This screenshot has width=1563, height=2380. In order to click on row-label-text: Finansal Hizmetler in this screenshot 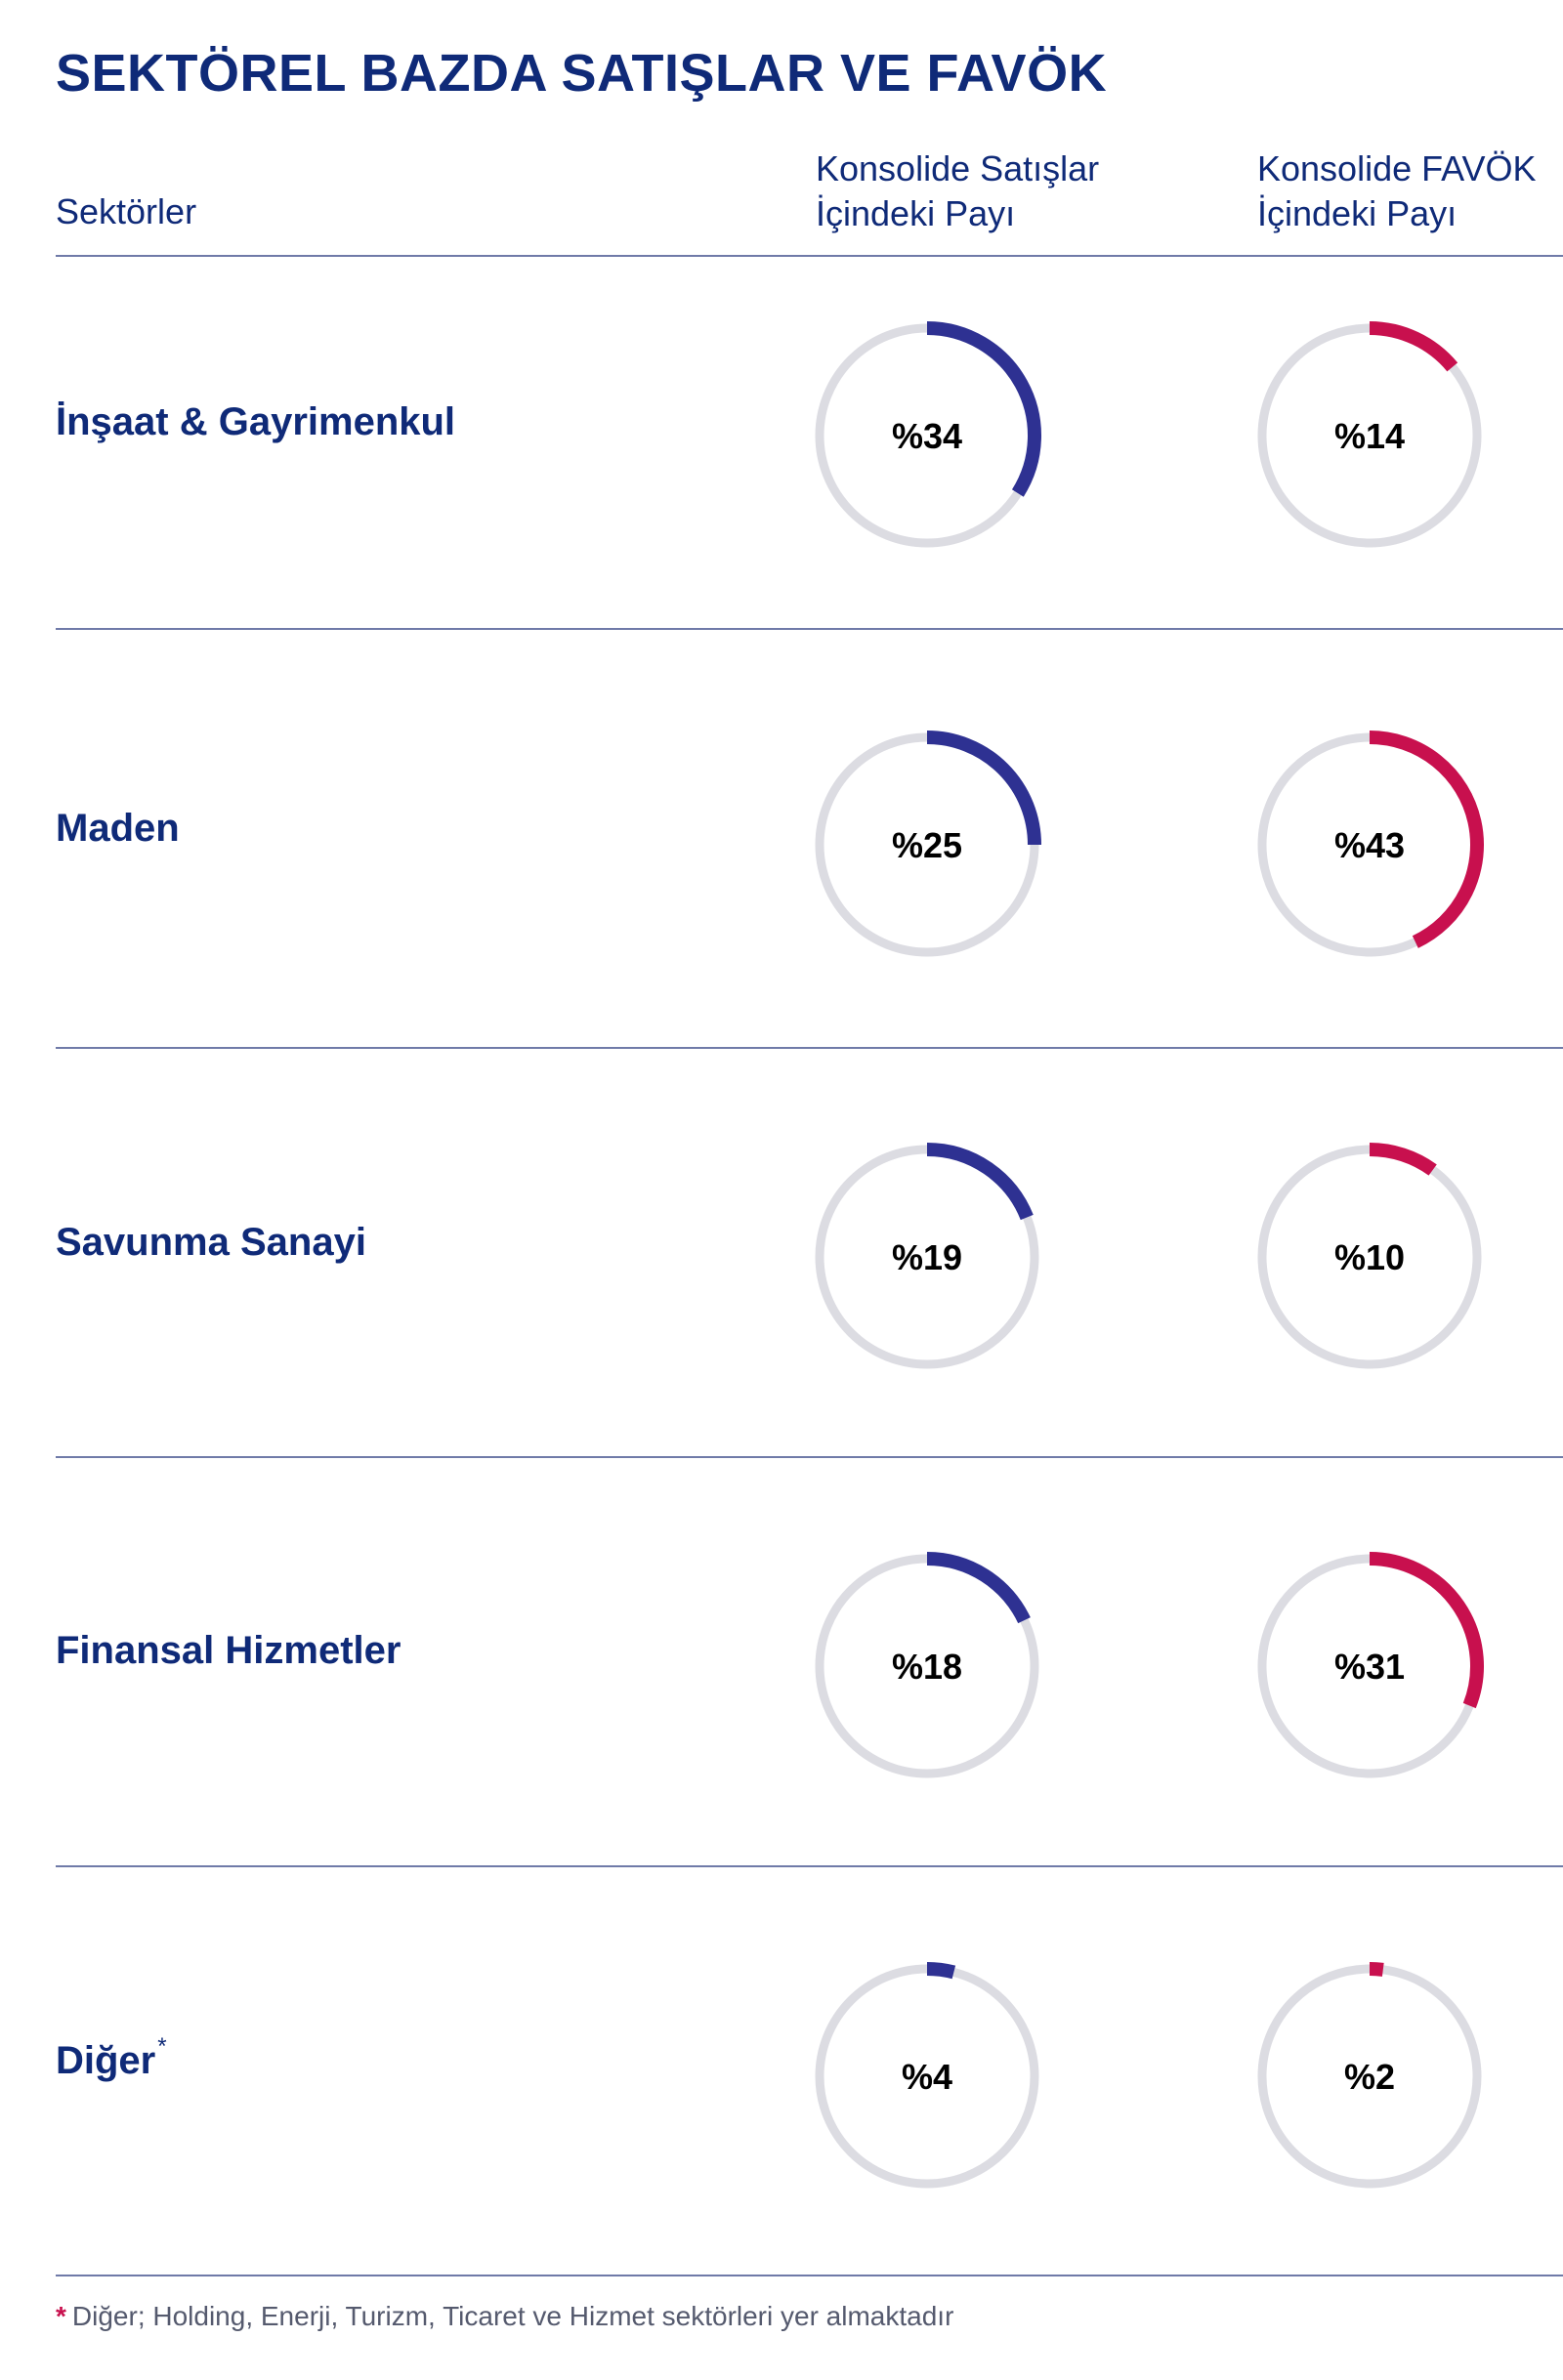, I will do `click(228, 1650)`.